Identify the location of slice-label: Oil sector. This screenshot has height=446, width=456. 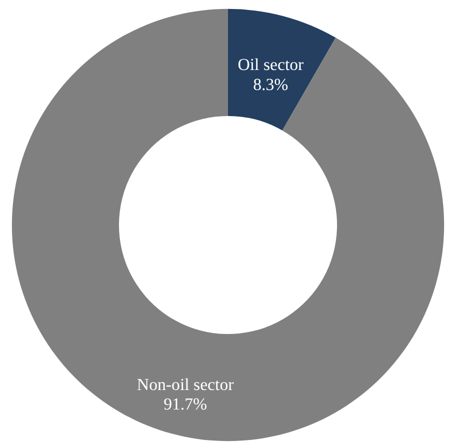
(271, 64).